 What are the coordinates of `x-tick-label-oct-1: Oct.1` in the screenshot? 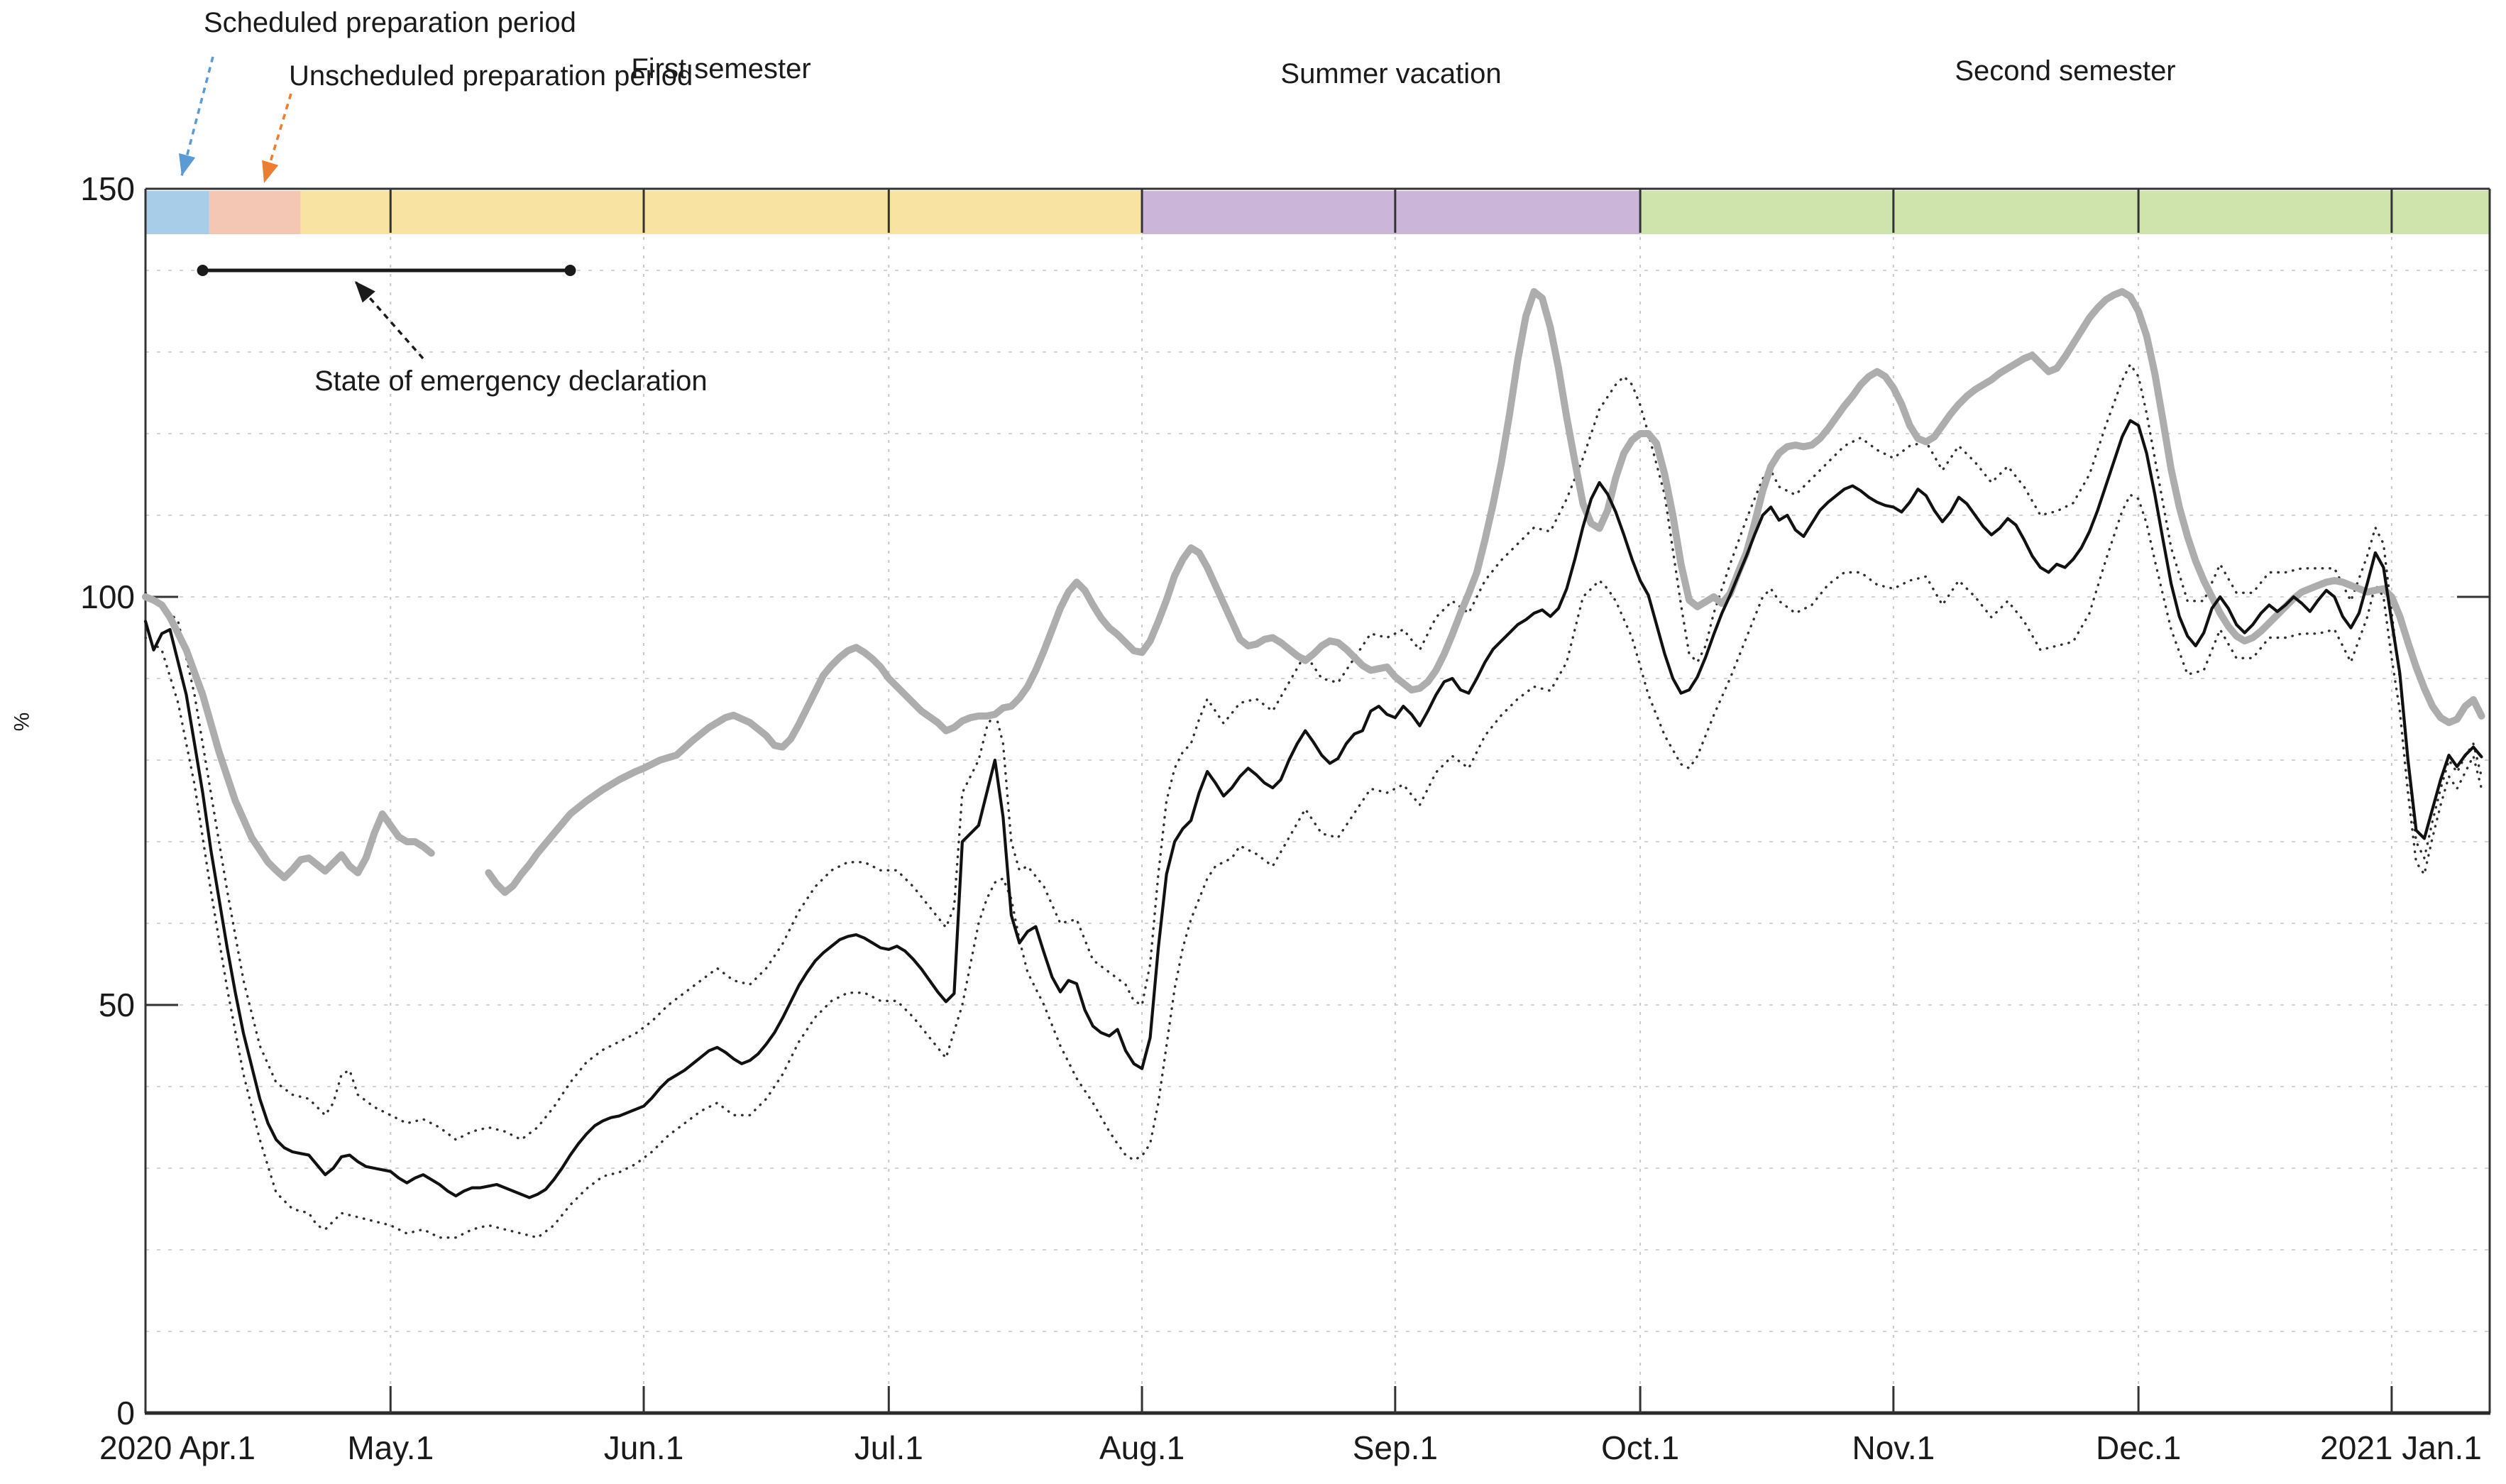 It's located at (1640, 1447).